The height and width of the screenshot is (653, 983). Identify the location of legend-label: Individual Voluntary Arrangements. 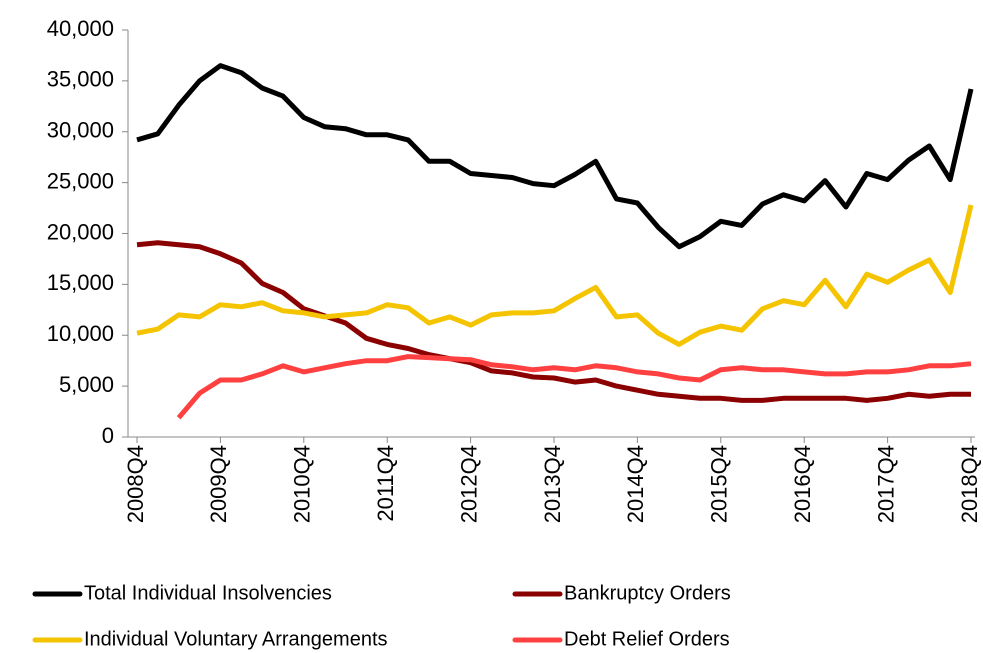
(236, 639).